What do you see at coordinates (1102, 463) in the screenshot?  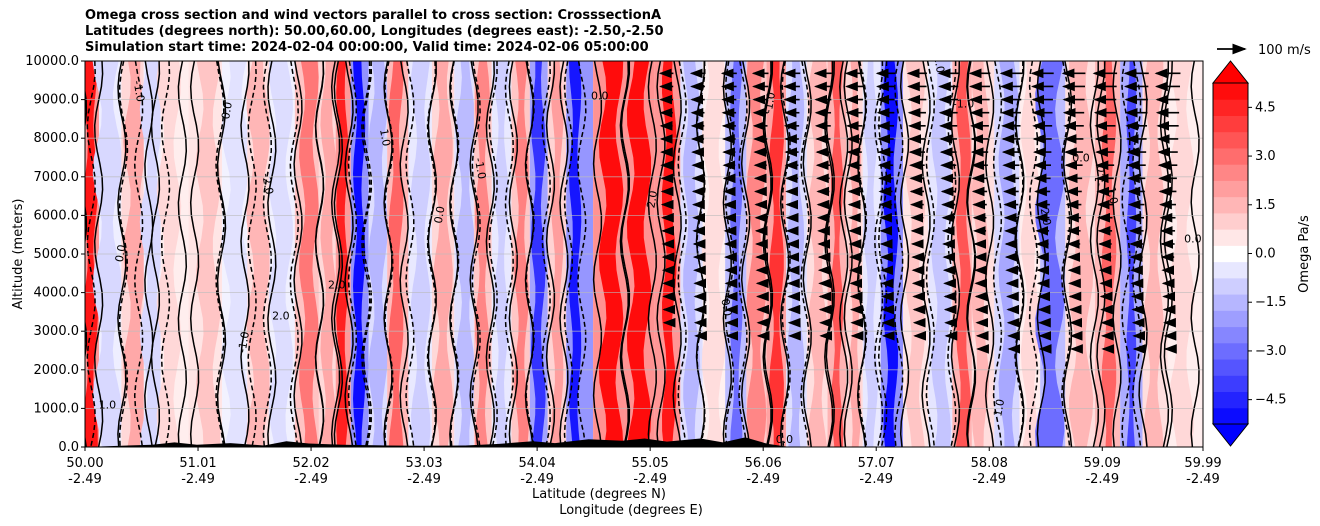 I see `x-tick-label-lat: 59.09` at bounding box center [1102, 463].